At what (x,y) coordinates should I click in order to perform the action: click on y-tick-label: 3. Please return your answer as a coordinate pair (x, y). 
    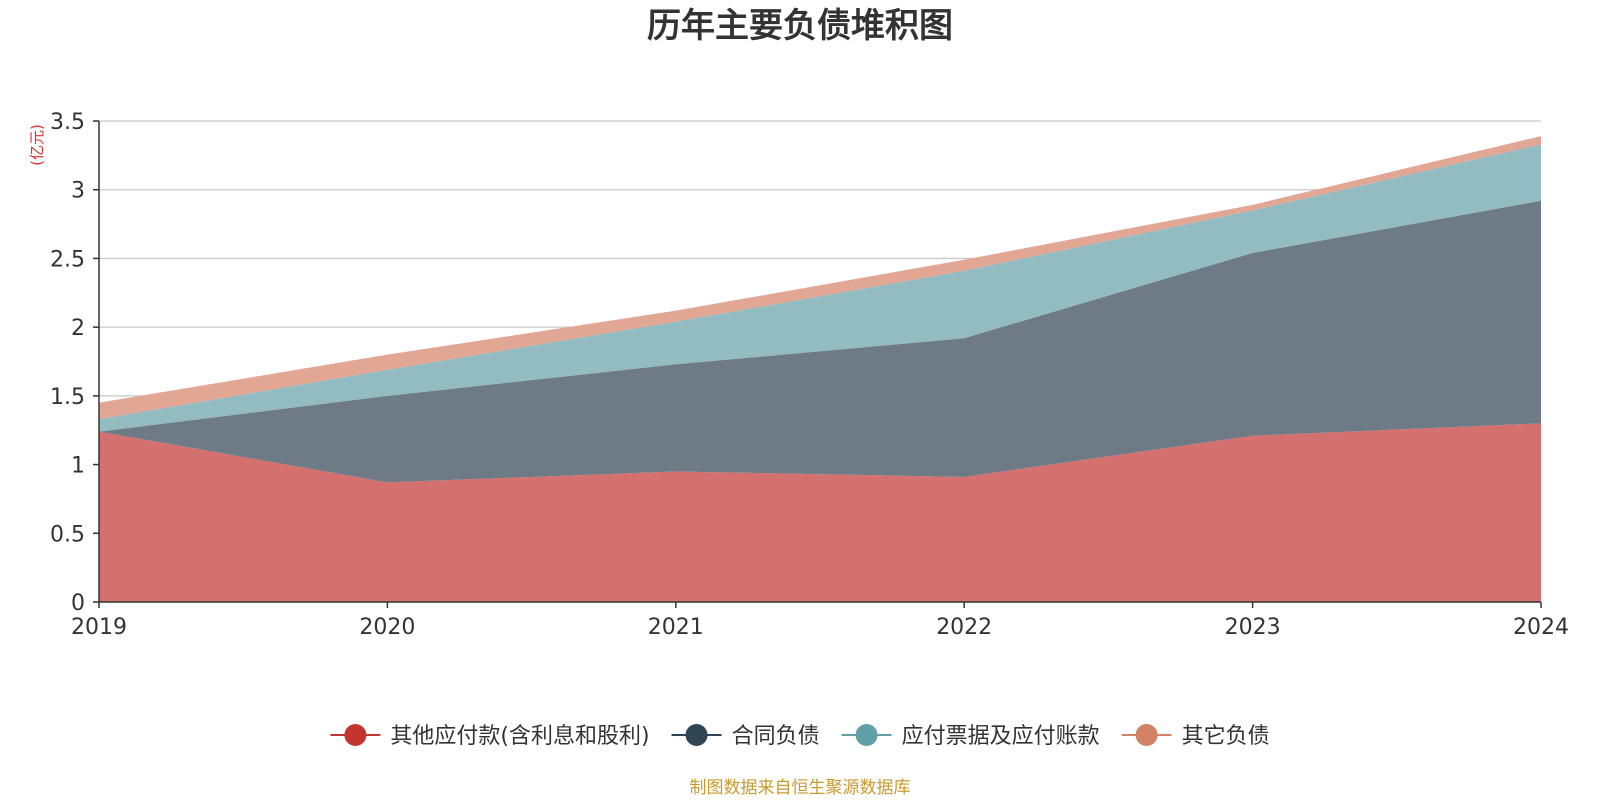
    Looking at the image, I should click on (78, 191).